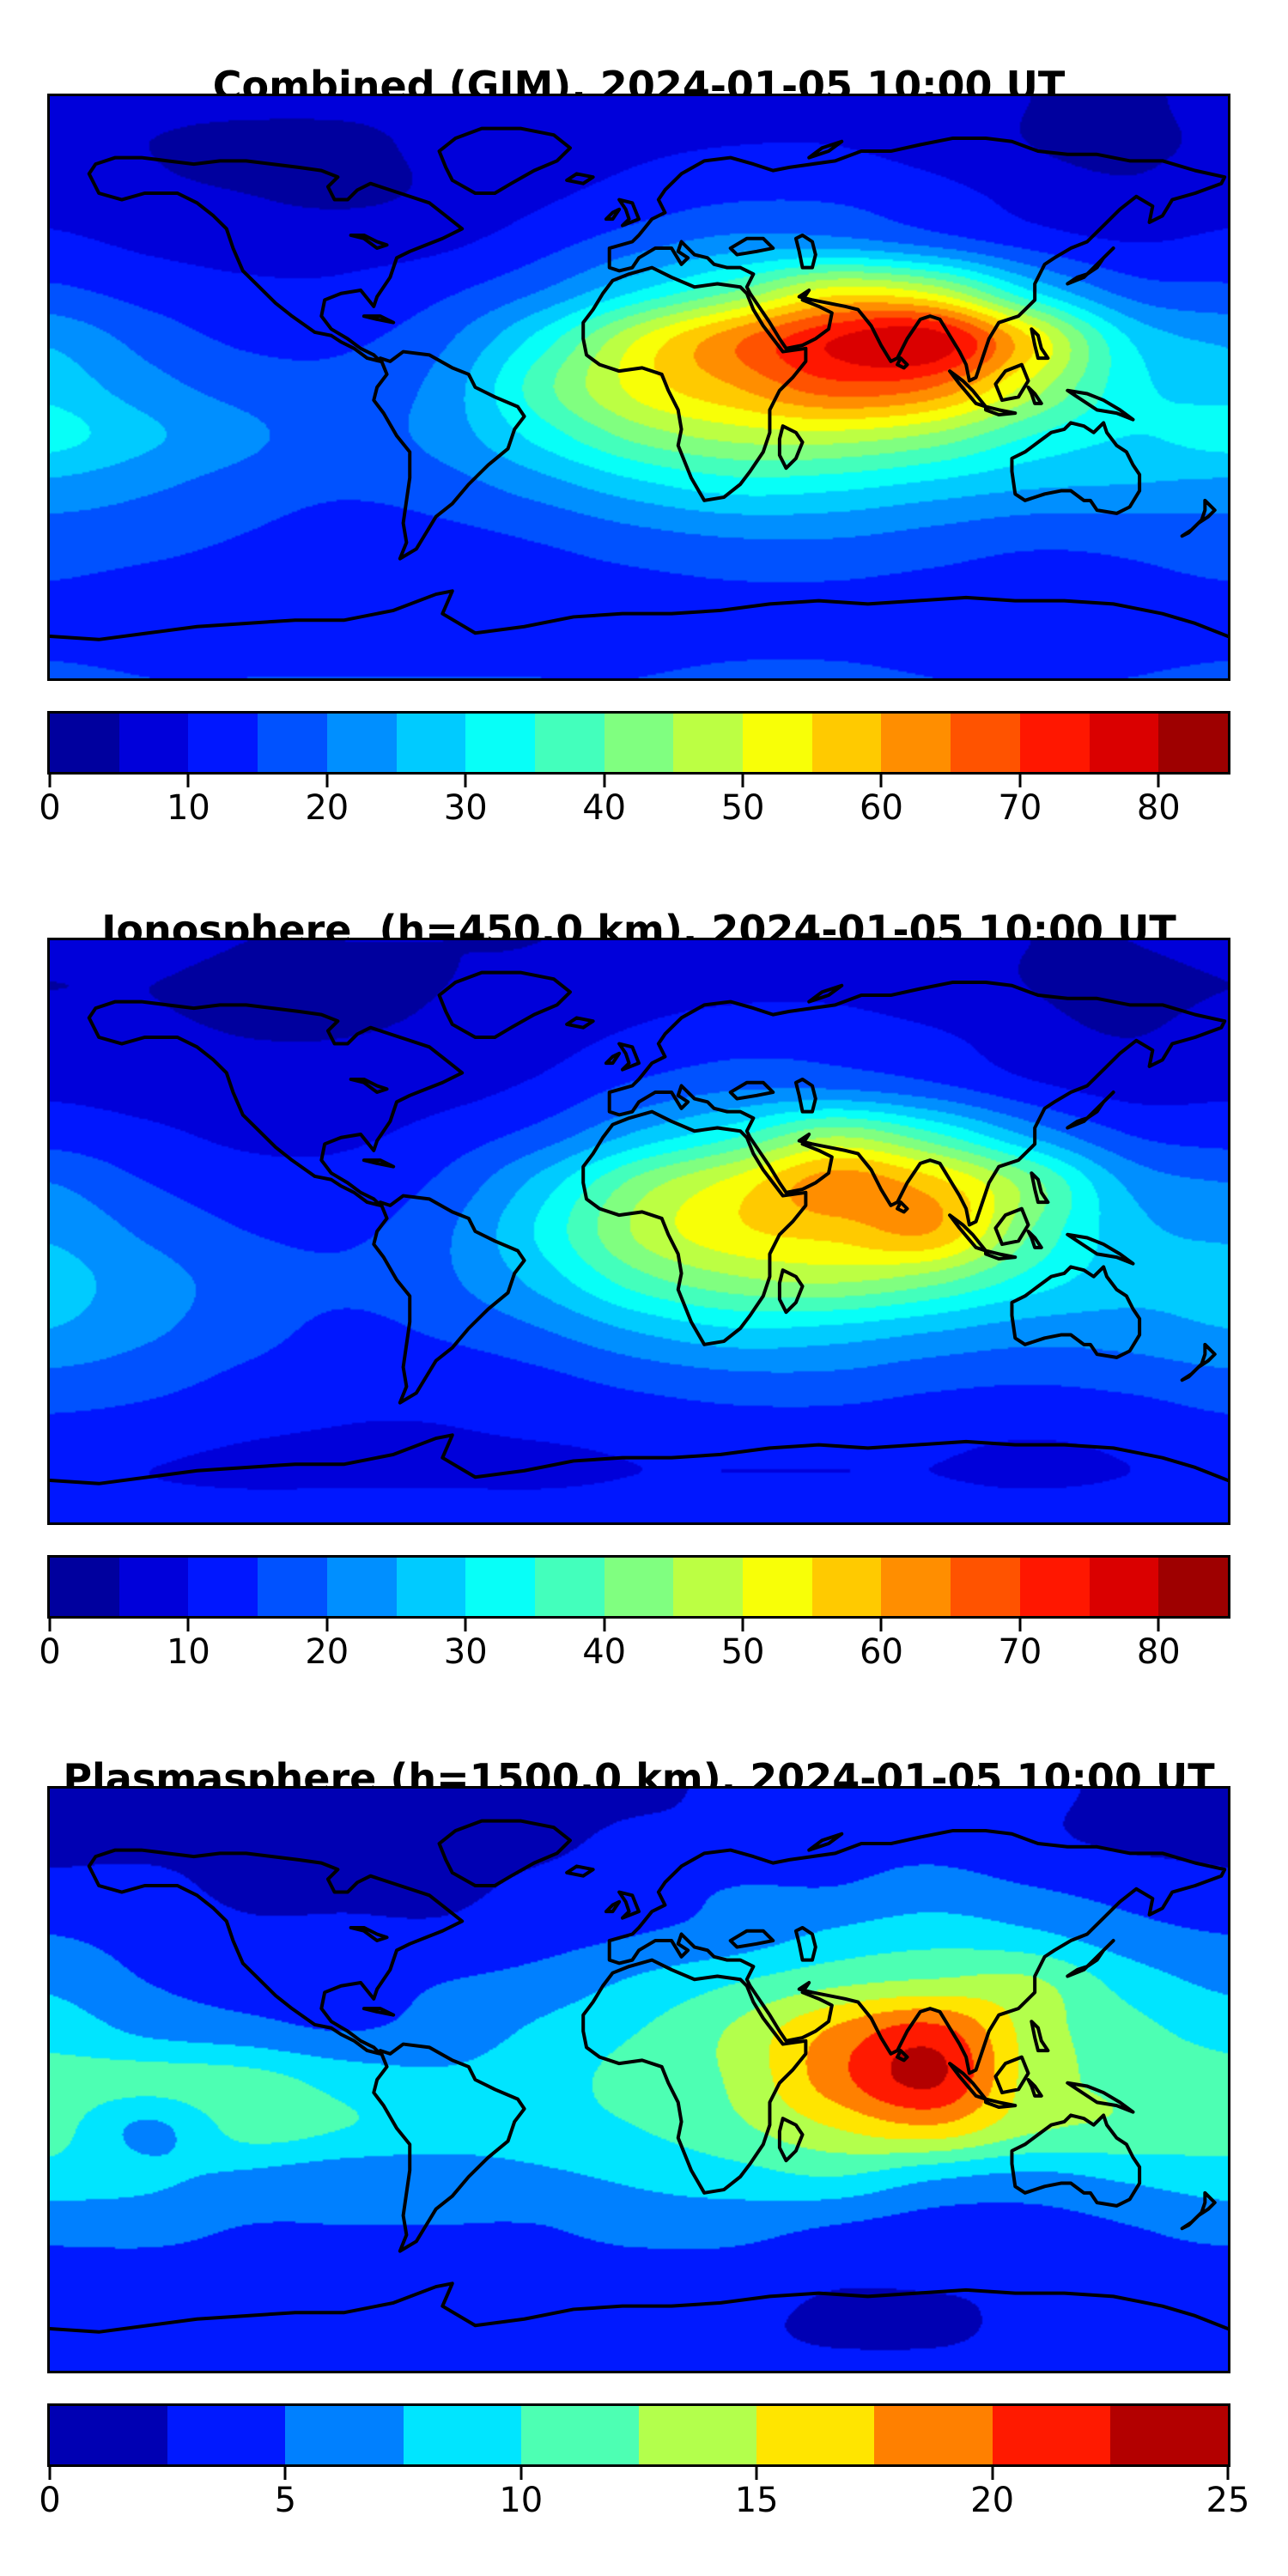 The width and height of the screenshot is (1288, 2576). What do you see at coordinates (644, 2506) in the screenshot?
I see `colorbar-ticks-plasmasphere: 0 5 10 15 20 25` at bounding box center [644, 2506].